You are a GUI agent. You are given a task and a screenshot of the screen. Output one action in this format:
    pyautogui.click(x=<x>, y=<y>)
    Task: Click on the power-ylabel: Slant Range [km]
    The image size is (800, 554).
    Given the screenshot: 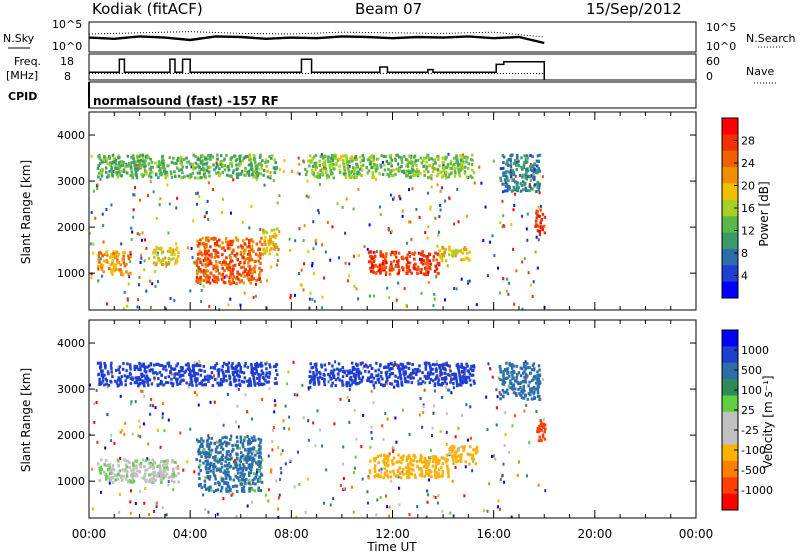 What is the action you would take?
    pyautogui.click(x=26, y=212)
    